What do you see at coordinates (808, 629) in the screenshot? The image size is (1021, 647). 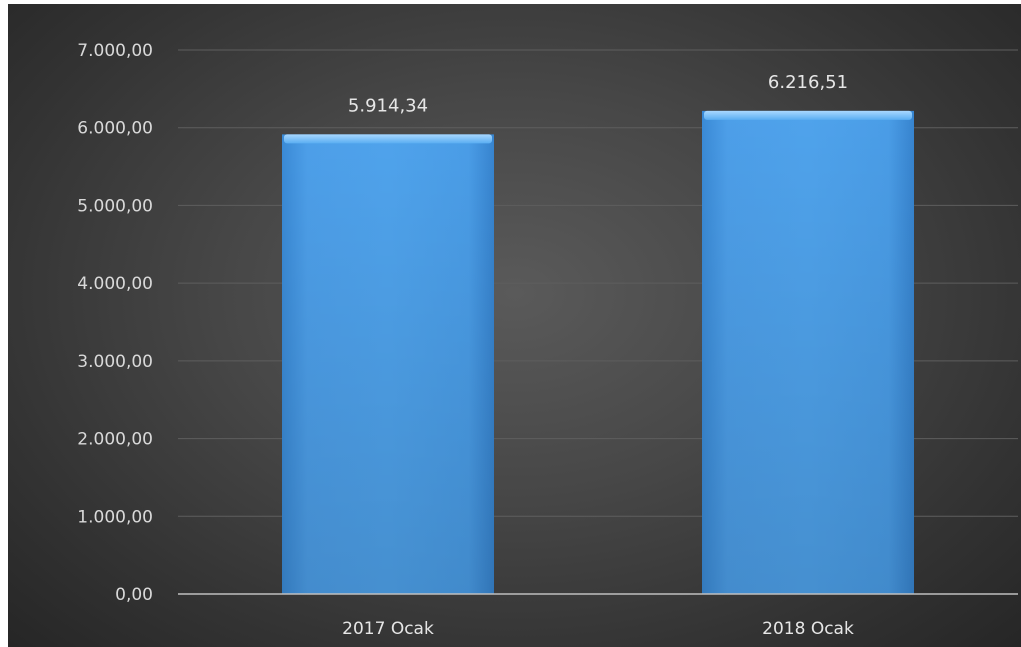 I see `x-category-label: 2018 Ocak` at bounding box center [808, 629].